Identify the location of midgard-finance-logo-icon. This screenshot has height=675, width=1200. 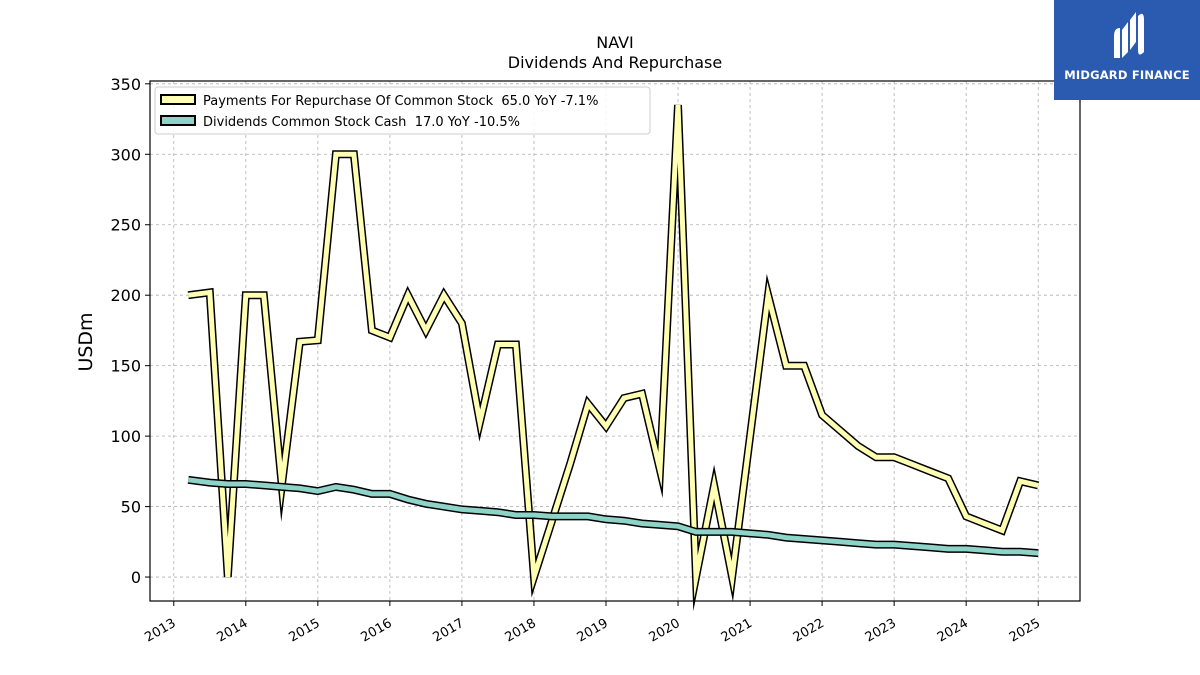
(1129, 35).